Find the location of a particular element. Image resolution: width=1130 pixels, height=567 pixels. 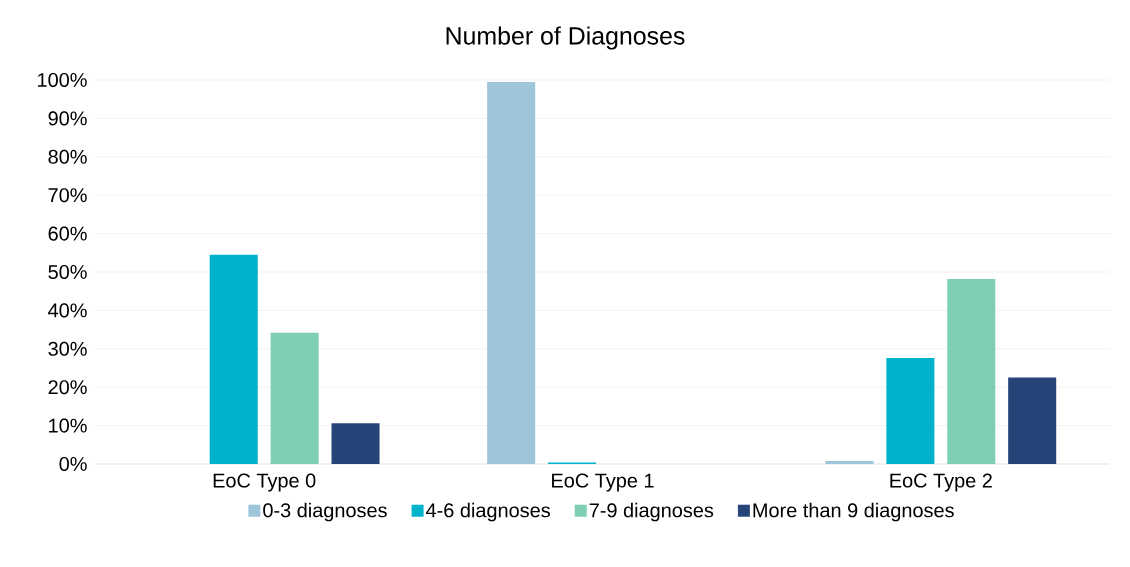

legend-label: 0-3 diagnoses is located at coordinates (325, 512).